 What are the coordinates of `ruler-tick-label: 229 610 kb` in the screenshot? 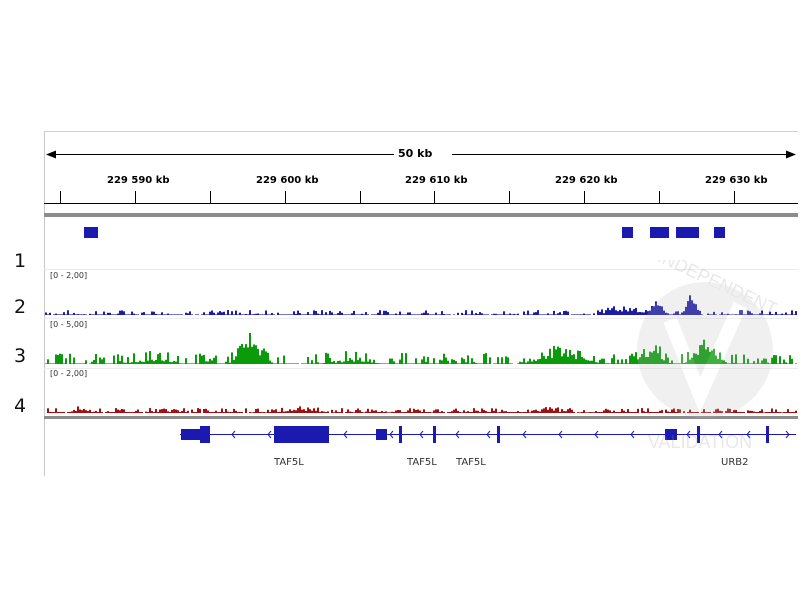 It's located at (436, 180).